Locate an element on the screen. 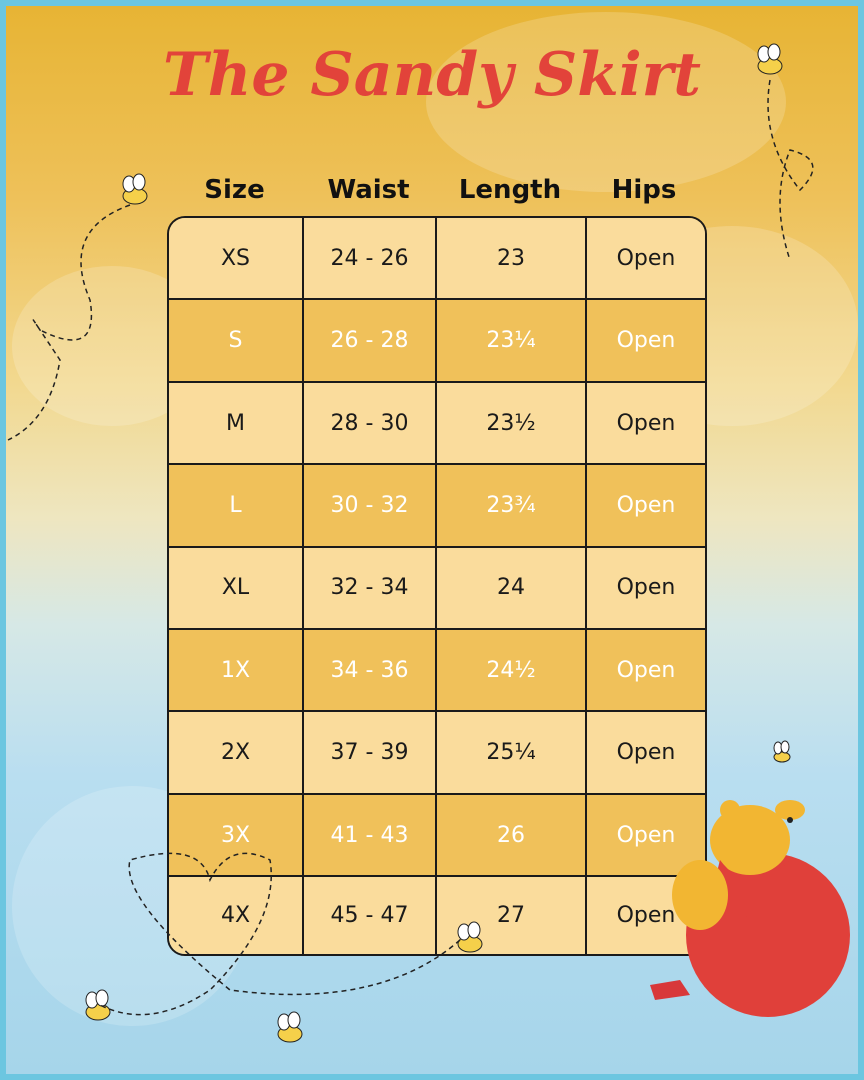  table-row: 1X 34 - 36 24½ Open is located at coordinates (437, 671).